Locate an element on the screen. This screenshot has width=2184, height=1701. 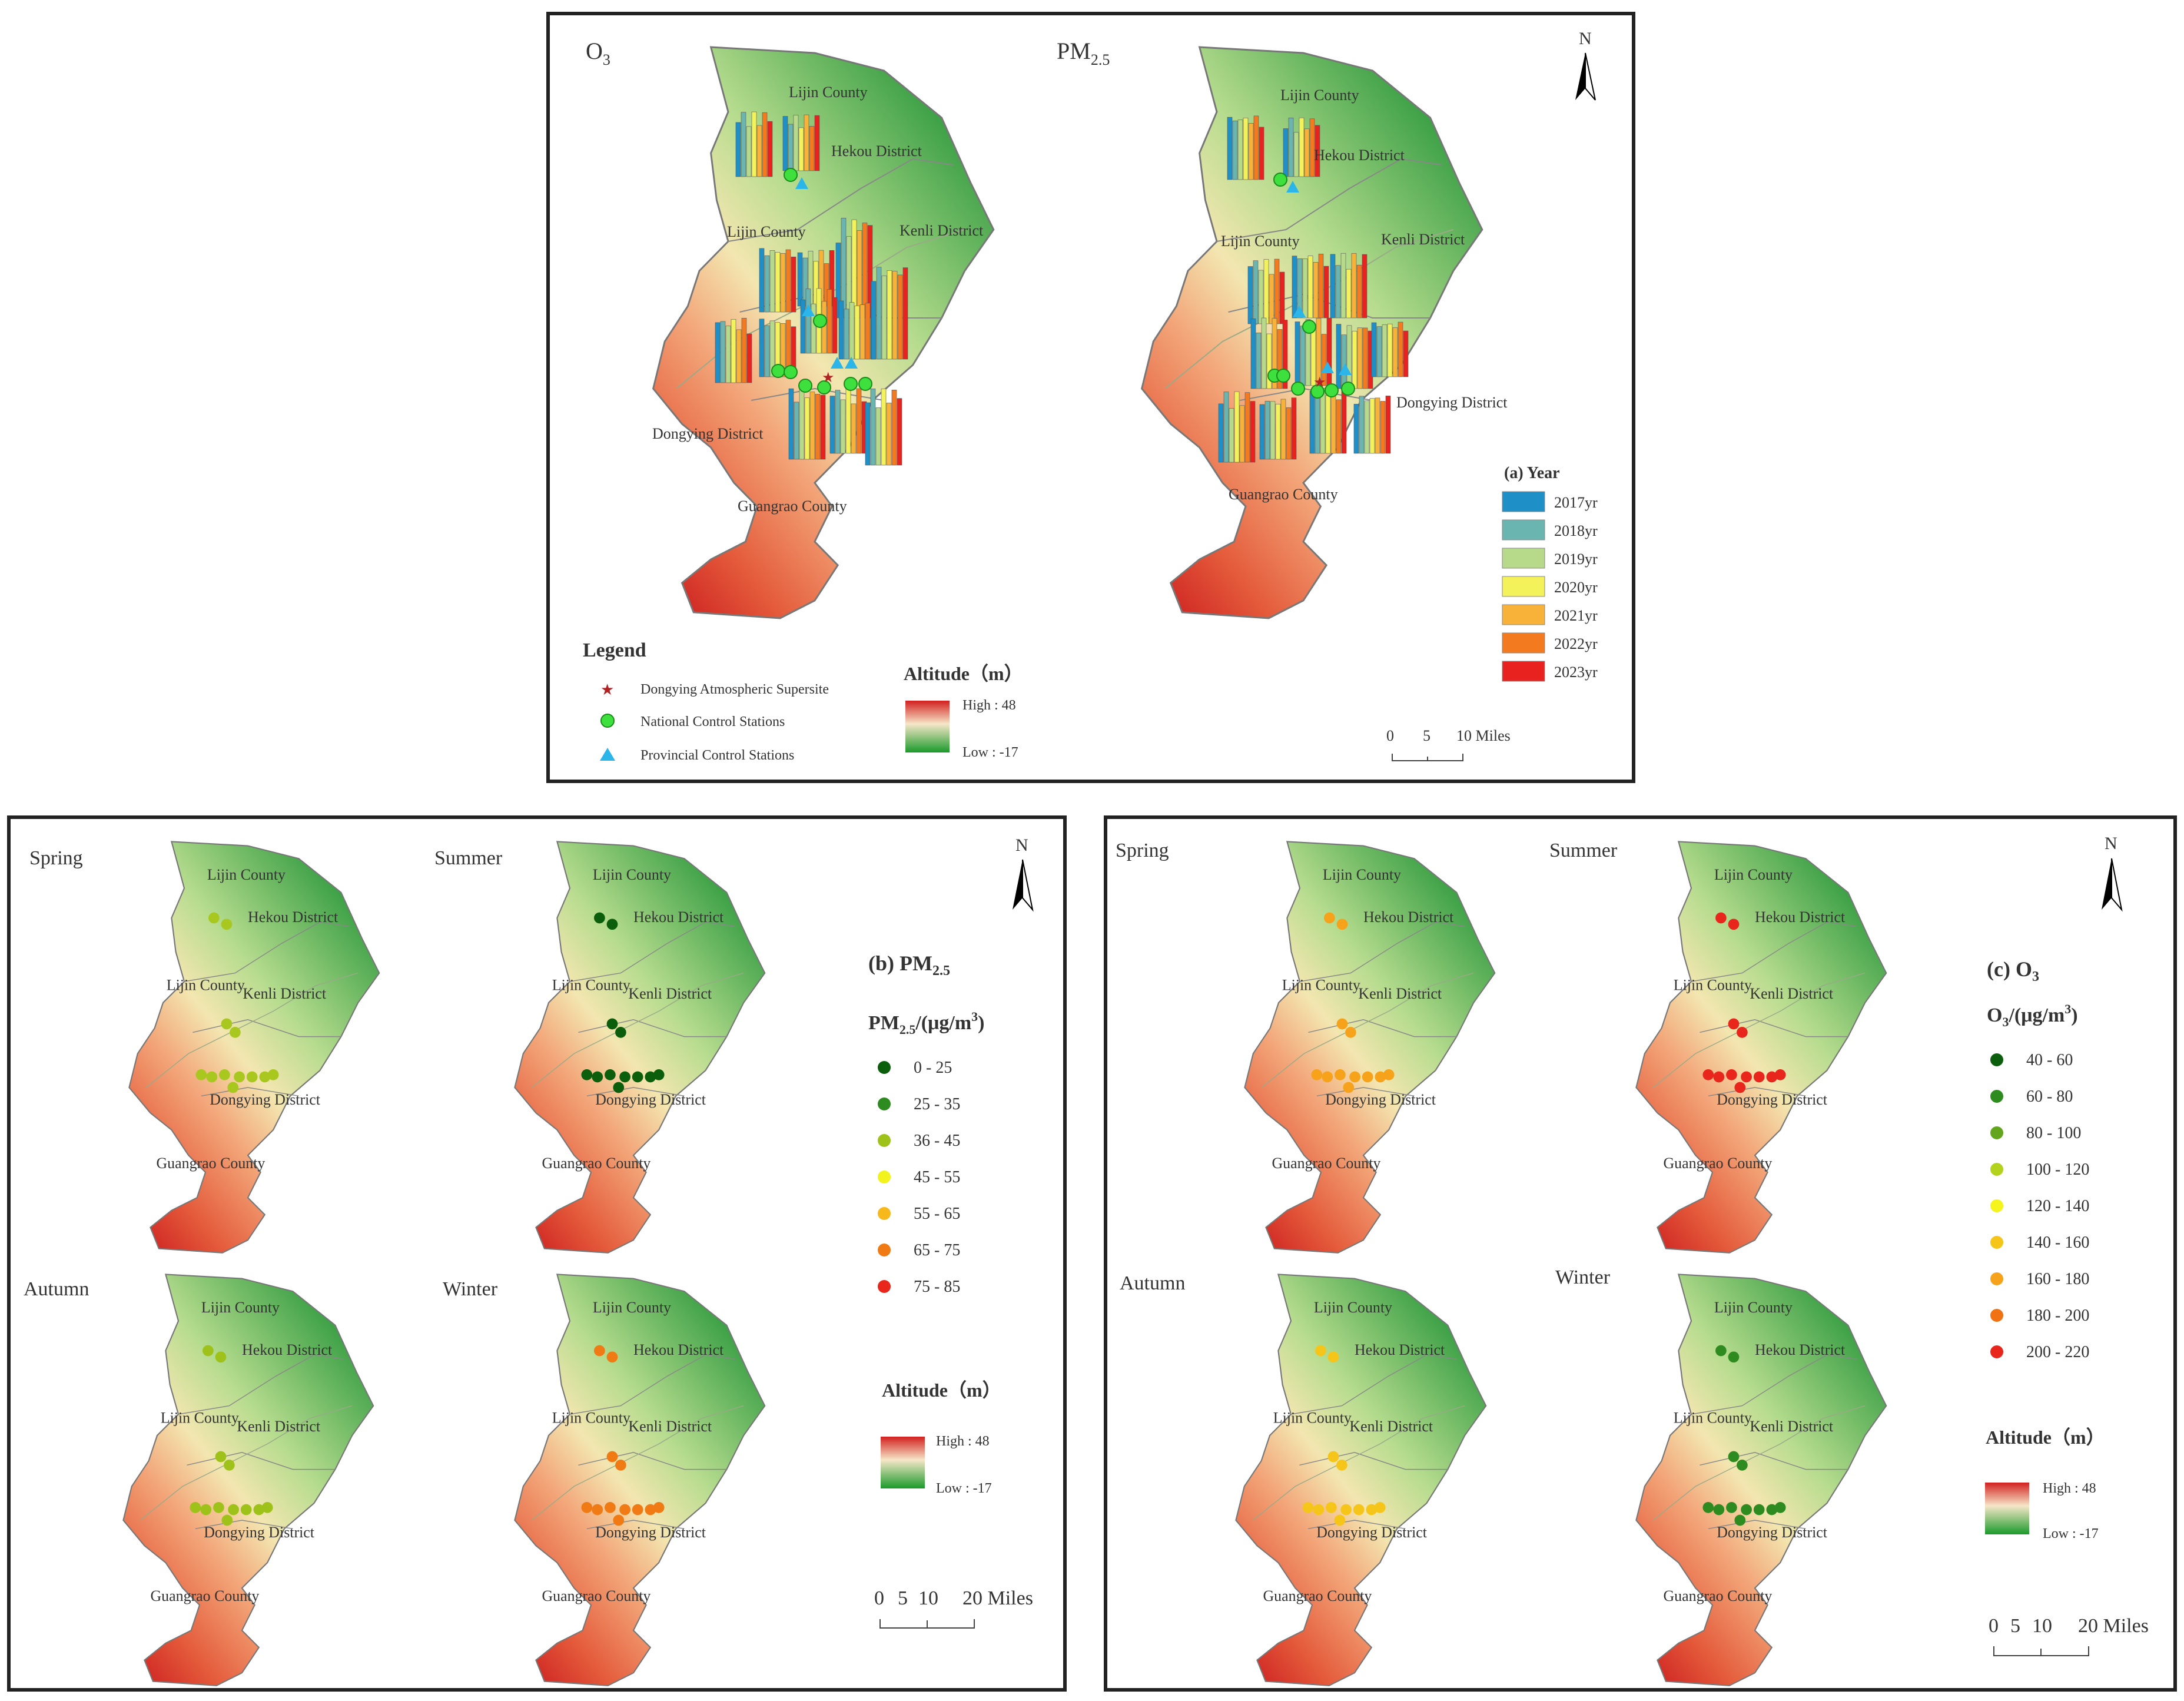
class-label: 25 - 35 is located at coordinates (937, 1104).